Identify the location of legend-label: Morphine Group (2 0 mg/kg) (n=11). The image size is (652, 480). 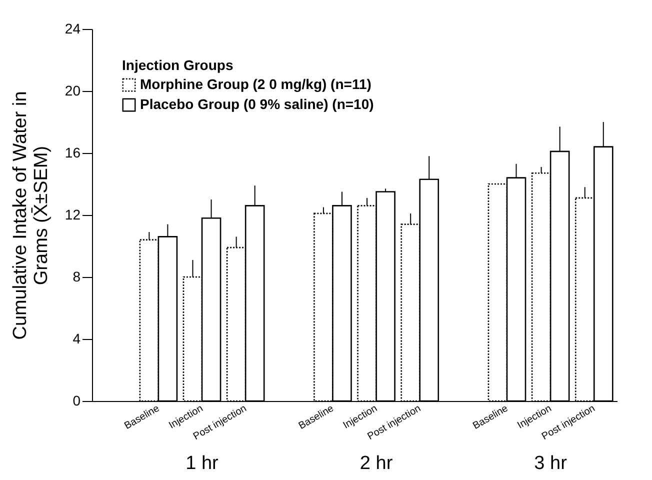
(256, 84).